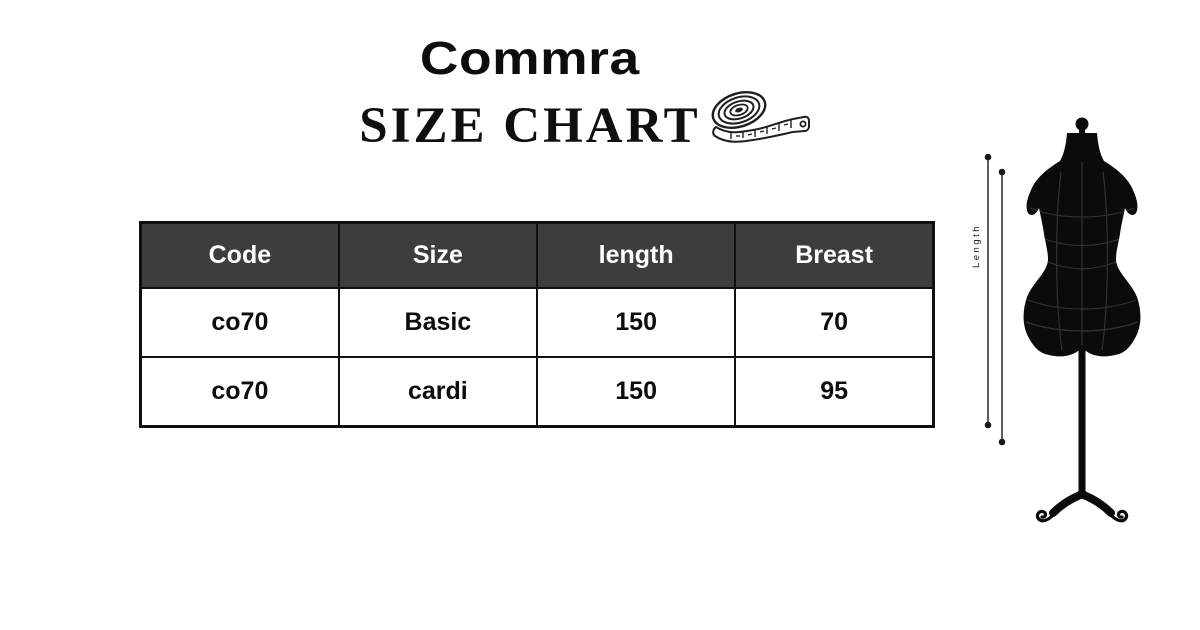  What do you see at coordinates (438, 255) in the screenshot?
I see `table-header-size: Size` at bounding box center [438, 255].